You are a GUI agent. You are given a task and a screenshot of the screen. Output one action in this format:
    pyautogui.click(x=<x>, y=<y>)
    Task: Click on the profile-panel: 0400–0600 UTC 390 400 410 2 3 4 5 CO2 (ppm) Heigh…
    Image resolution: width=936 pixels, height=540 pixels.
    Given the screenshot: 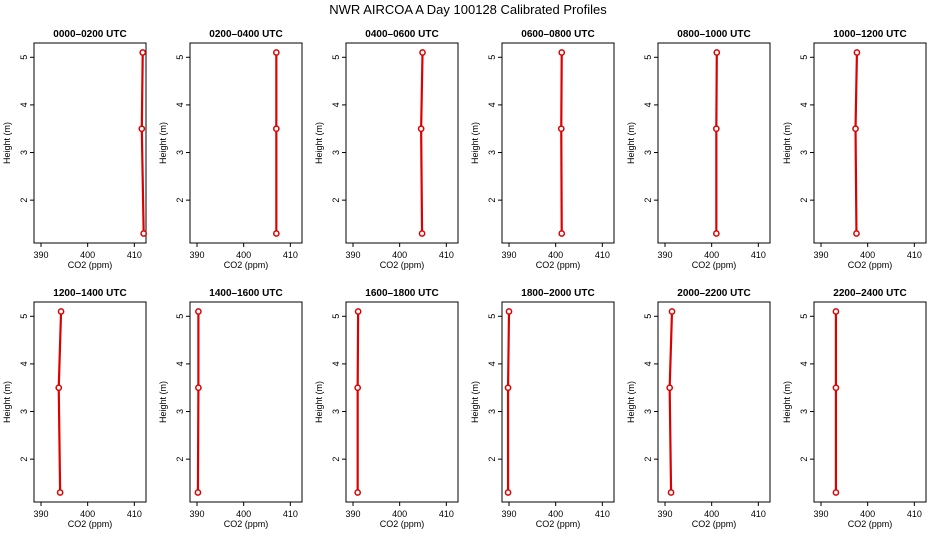 What is the action you would take?
    pyautogui.click(x=386, y=149)
    